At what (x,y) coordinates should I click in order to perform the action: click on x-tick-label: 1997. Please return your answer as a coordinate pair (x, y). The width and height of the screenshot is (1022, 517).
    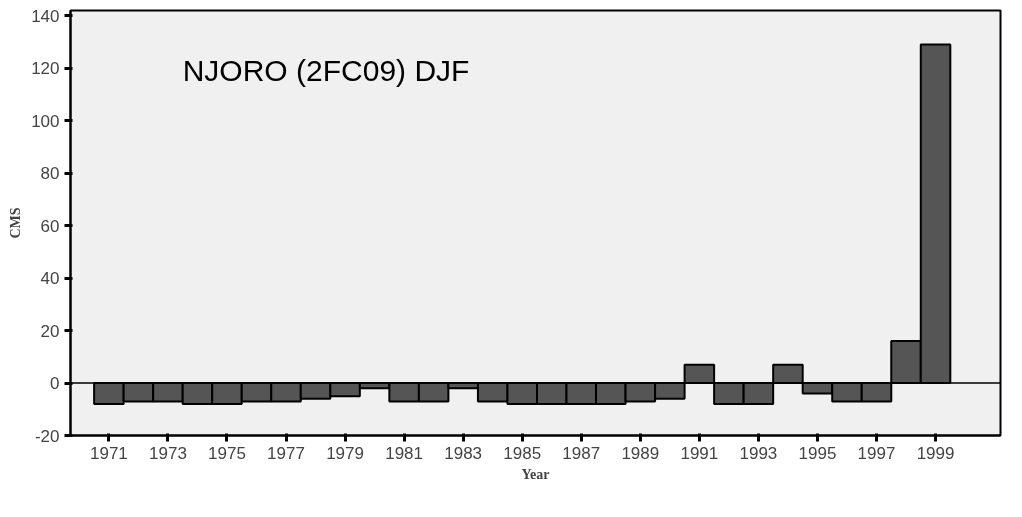
    Looking at the image, I should click on (876, 453).